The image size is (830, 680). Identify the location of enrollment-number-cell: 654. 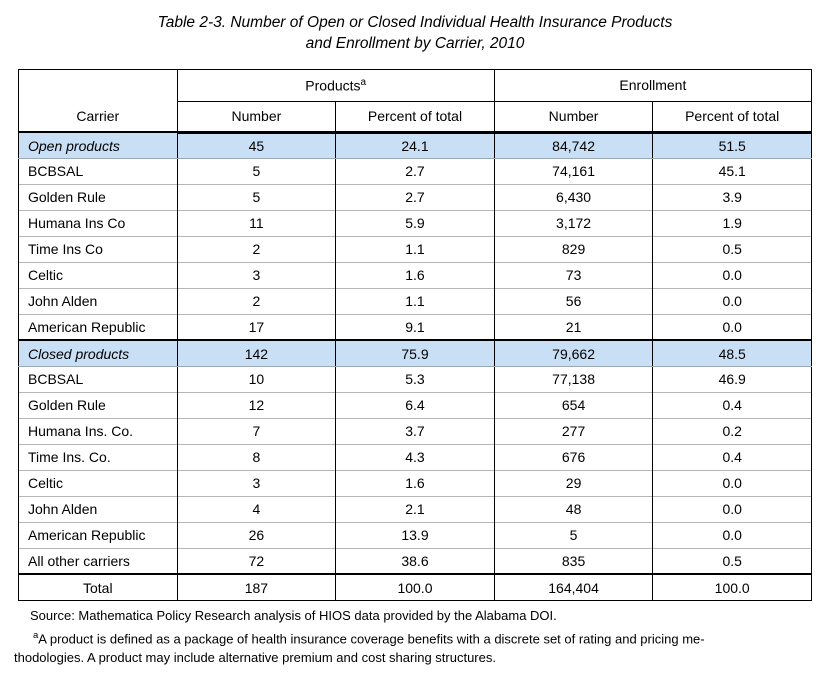
(573, 405).